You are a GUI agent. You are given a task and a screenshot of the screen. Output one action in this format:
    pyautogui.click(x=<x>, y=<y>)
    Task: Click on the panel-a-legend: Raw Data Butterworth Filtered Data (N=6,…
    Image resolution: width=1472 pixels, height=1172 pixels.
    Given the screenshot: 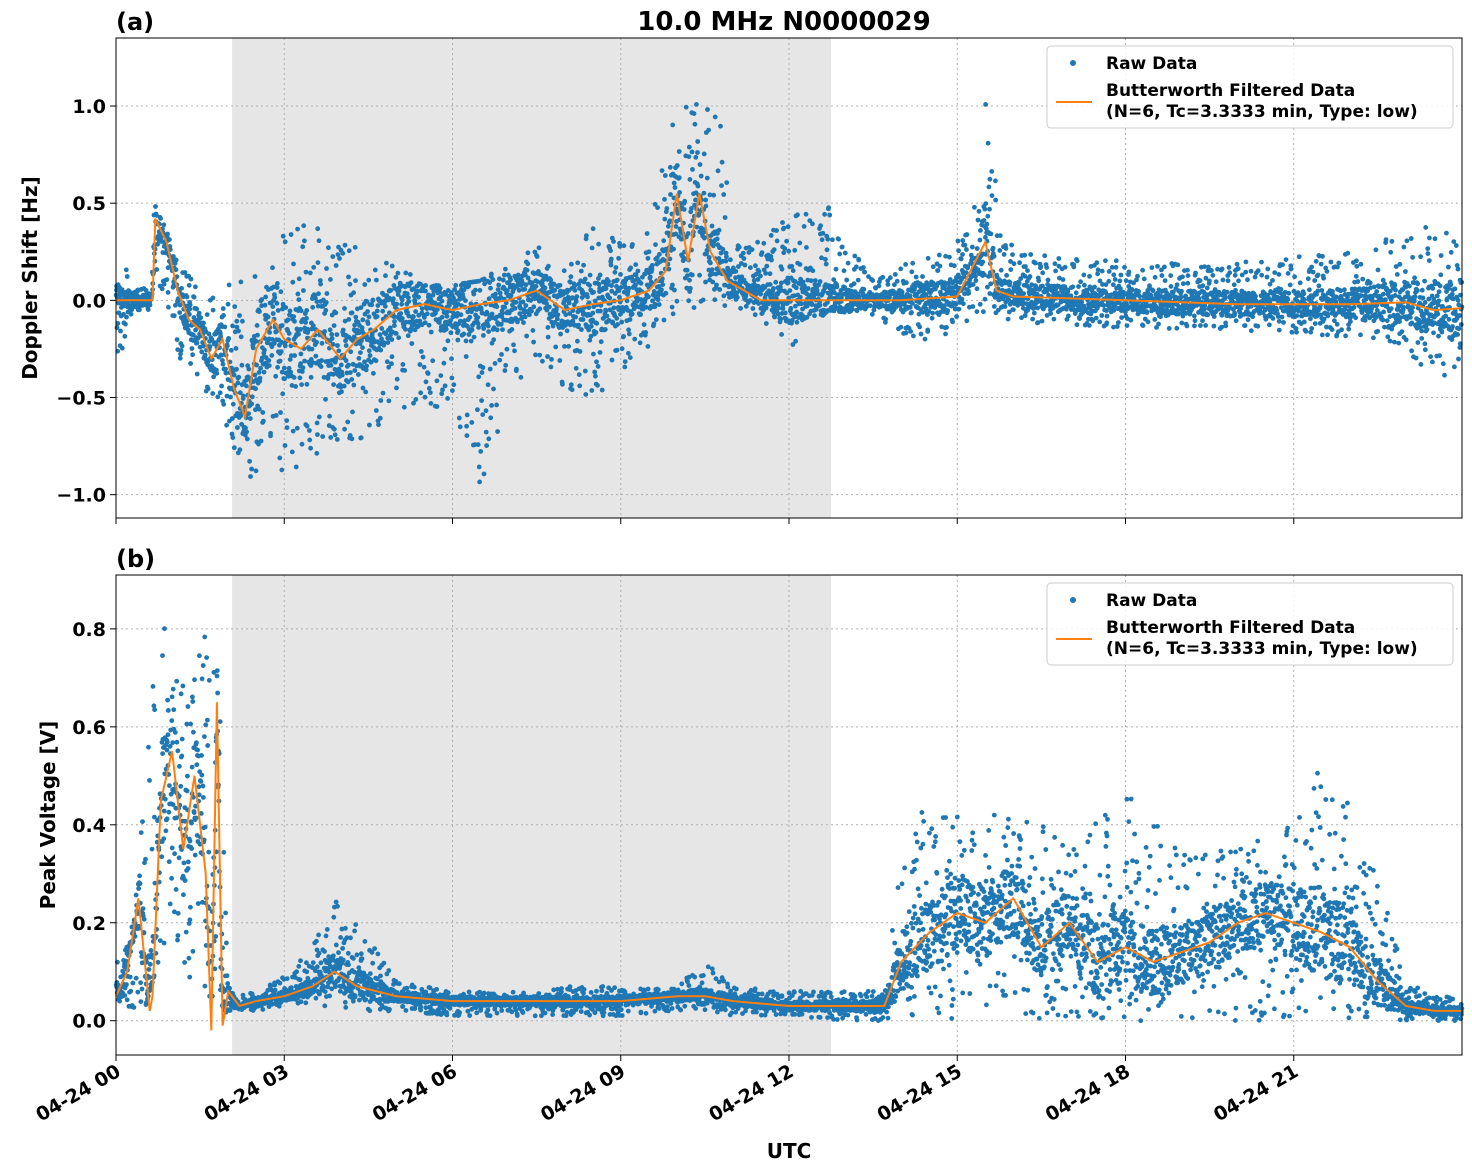 What is the action you would take?
    pyautogui.click(x=1250, y=87)
    